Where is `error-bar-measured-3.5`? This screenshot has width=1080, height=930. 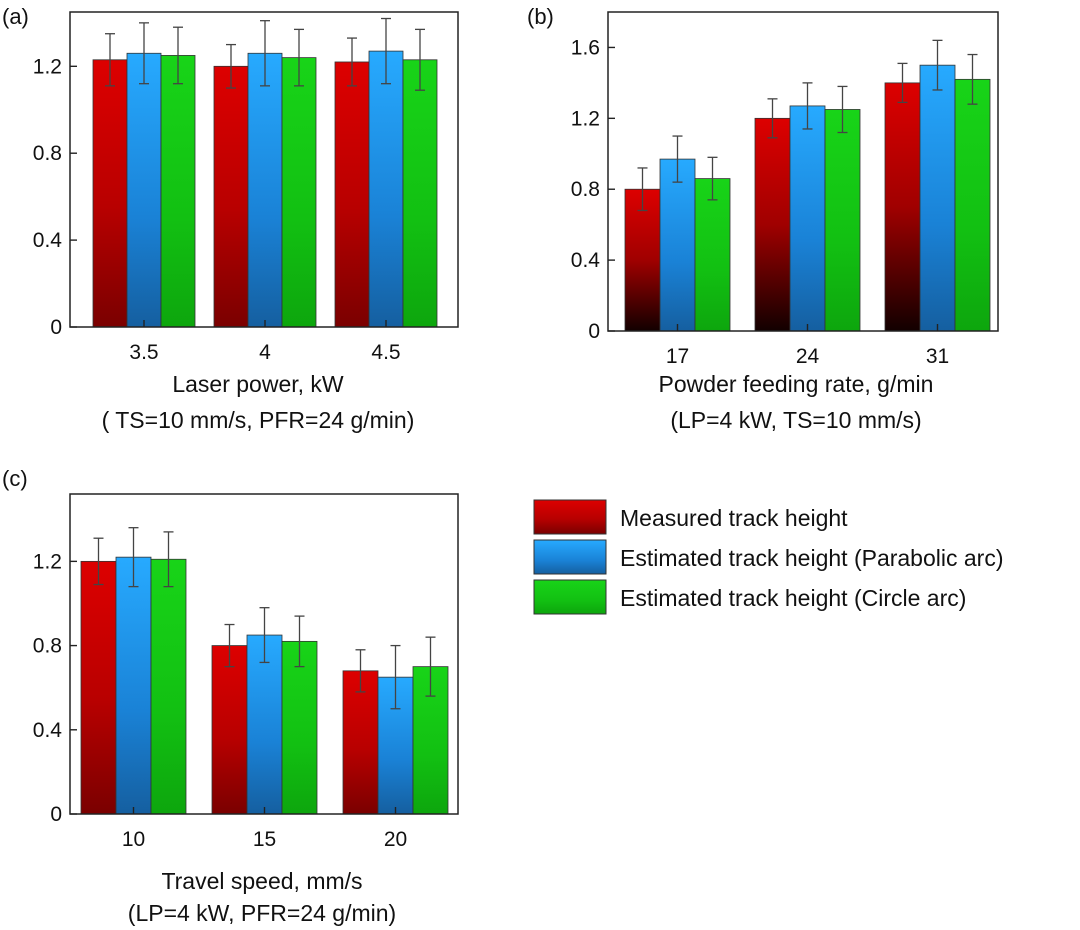 error-bar-measured-3.5 is located at coordinates (110, 60).